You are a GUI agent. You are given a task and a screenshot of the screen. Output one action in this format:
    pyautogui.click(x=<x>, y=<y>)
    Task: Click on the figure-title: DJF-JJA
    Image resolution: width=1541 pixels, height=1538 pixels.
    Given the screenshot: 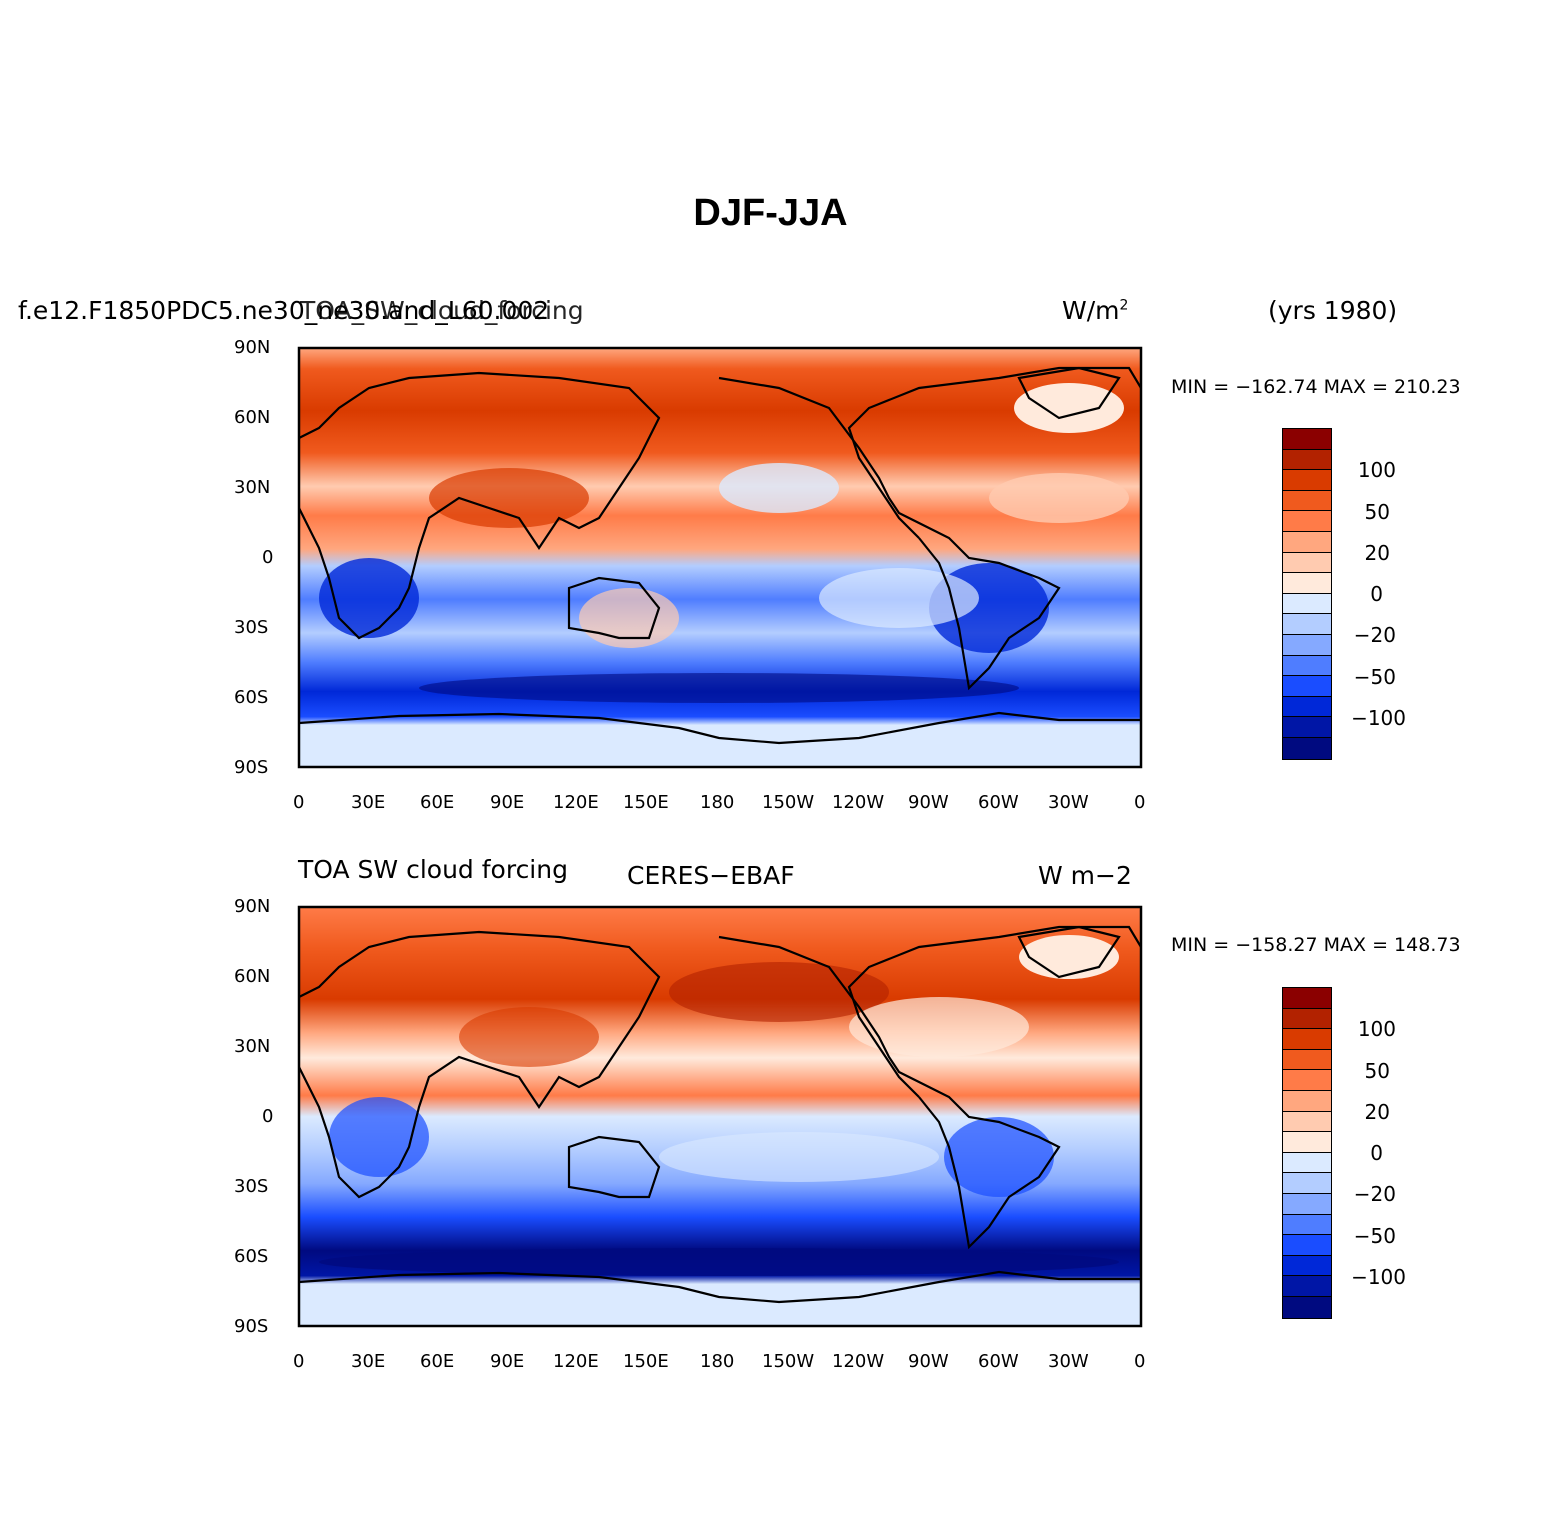 What is the action you would take?
    pyautogui.click(x=770, y=213)
    